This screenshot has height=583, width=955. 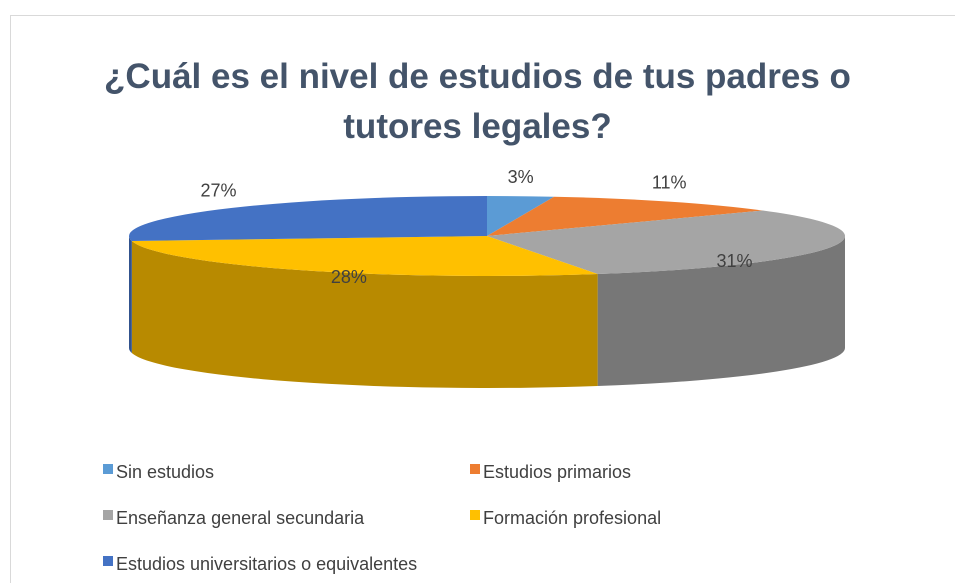 What do you see at coordinates (557, 472) in the screenshot?
I see `legend-label: Estudios primarios` at bounding box center [557, 472].